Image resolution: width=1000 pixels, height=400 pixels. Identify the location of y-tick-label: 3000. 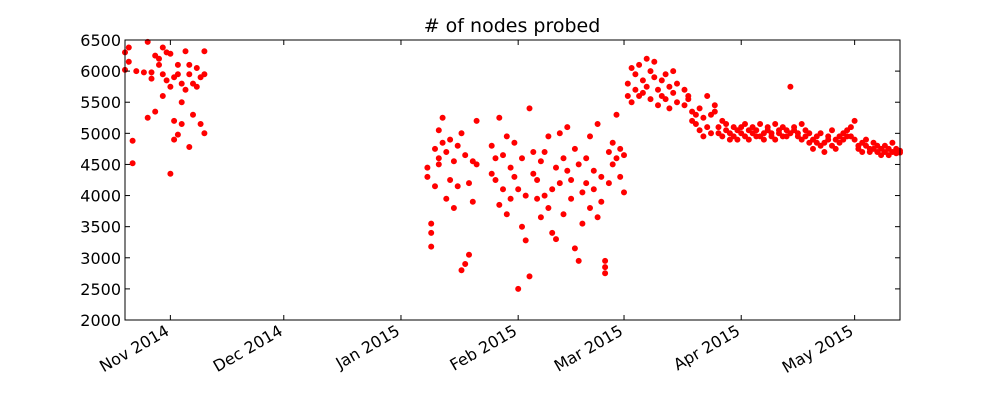
(100, 258).